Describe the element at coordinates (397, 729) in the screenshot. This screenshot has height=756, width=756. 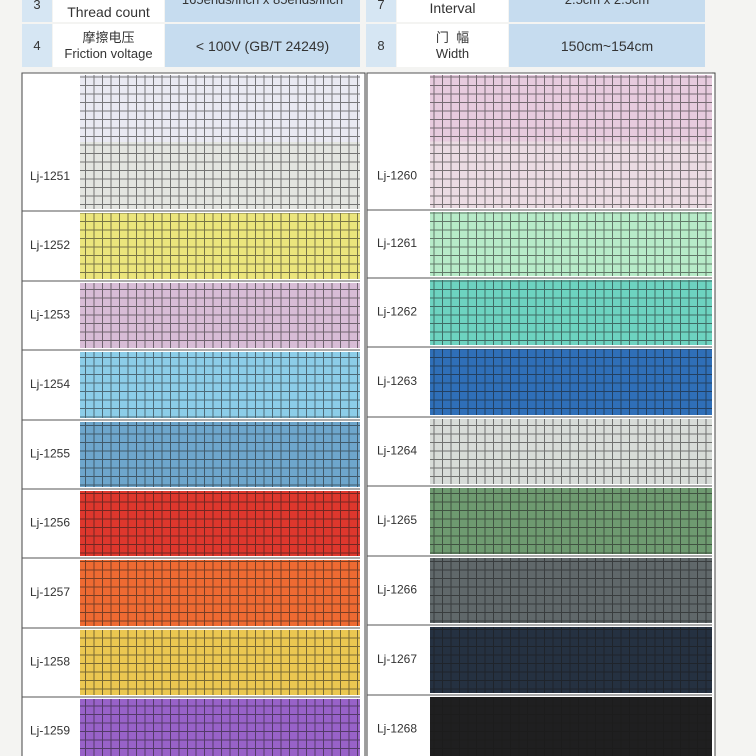
I see `swatch-label: Lj-1268` at that location.